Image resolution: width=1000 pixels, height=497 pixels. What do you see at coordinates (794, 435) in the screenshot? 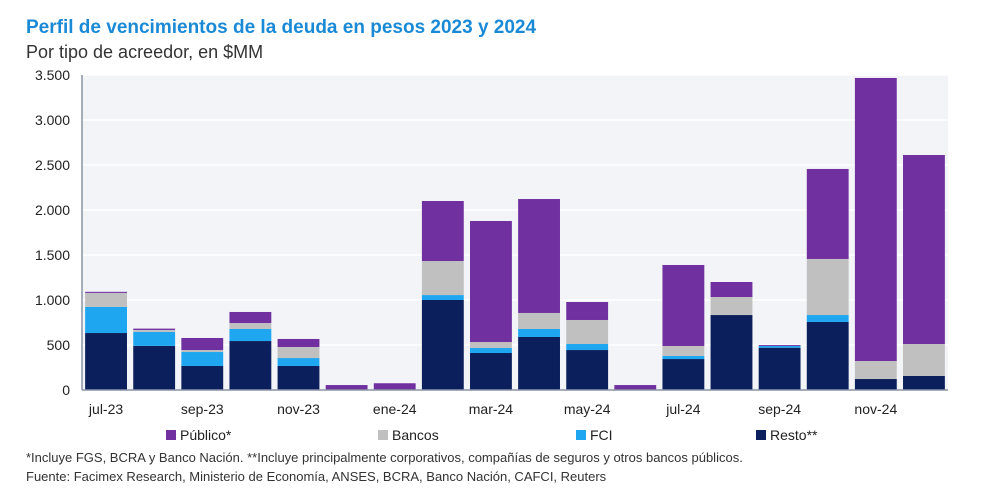
I see `legend-label: Resto**` at bounding box center [794, 435].